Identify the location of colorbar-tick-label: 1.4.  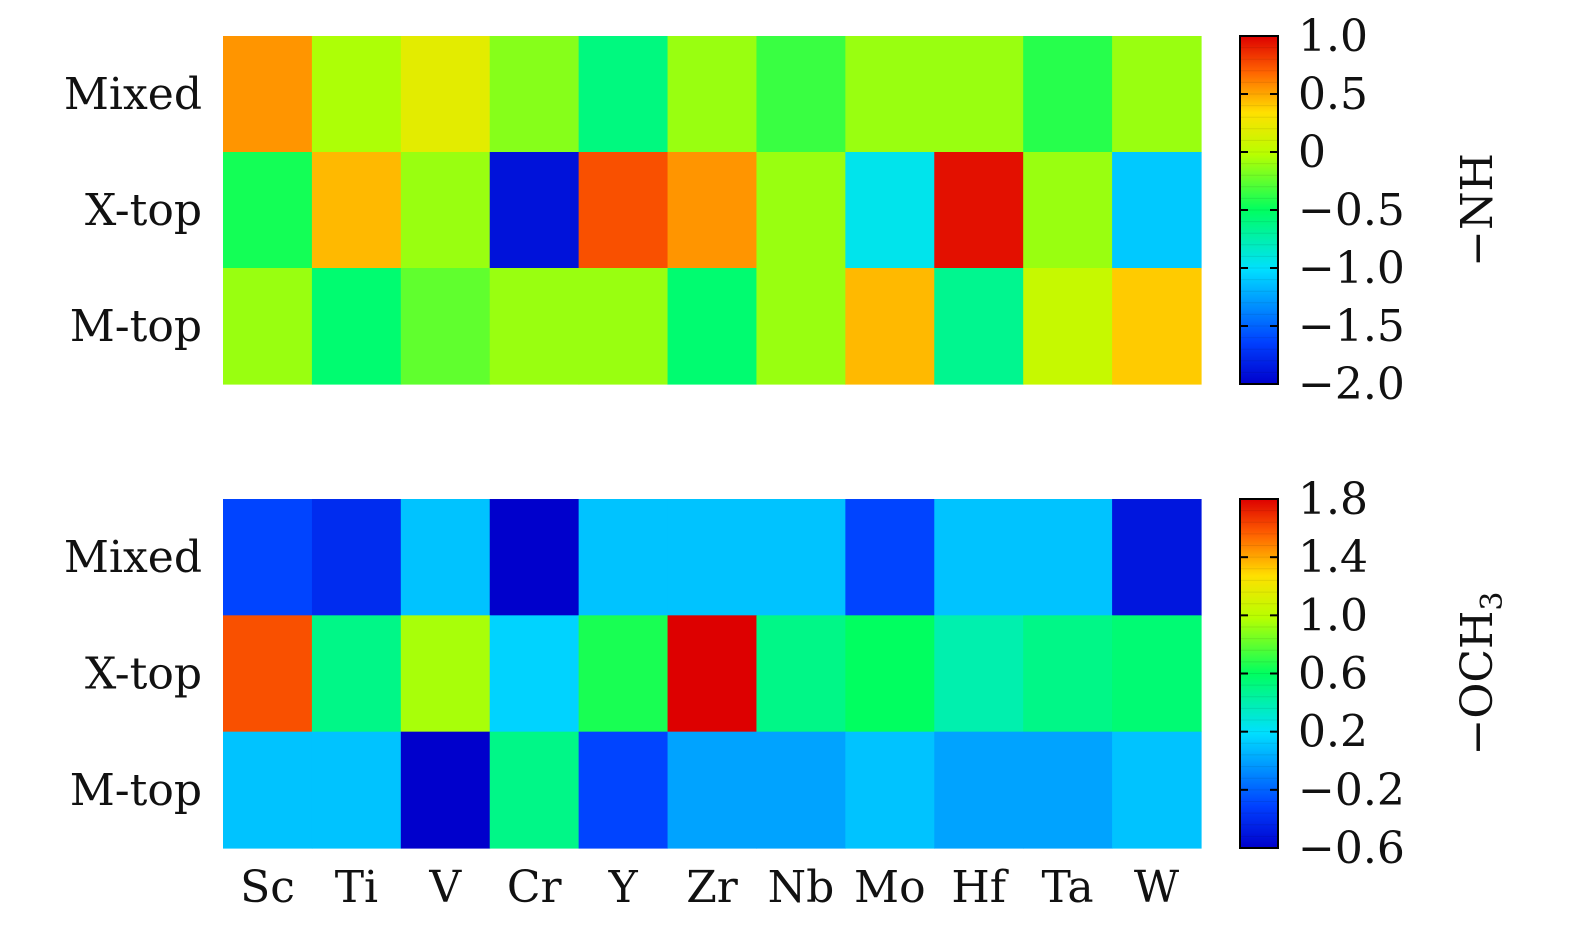
(1333, 557).